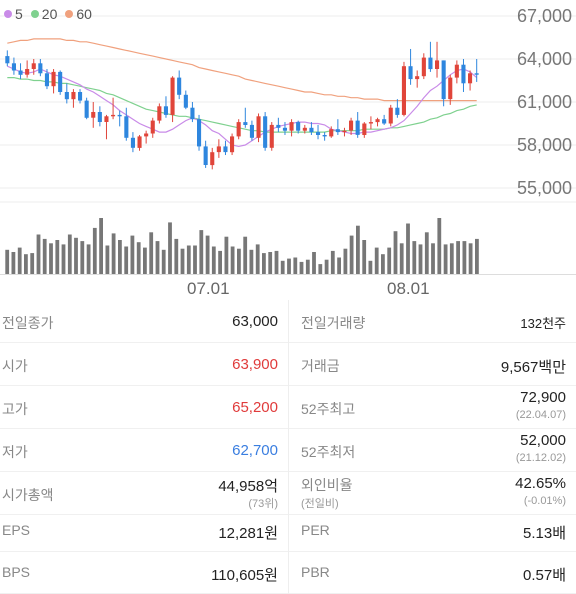 This screenshot has height=594, width=576. What do you see at coordinates (144, 321) in the screenshot?
I see `stat-prev-close: 전일종가 63,000` at bounding box center [144, 321].